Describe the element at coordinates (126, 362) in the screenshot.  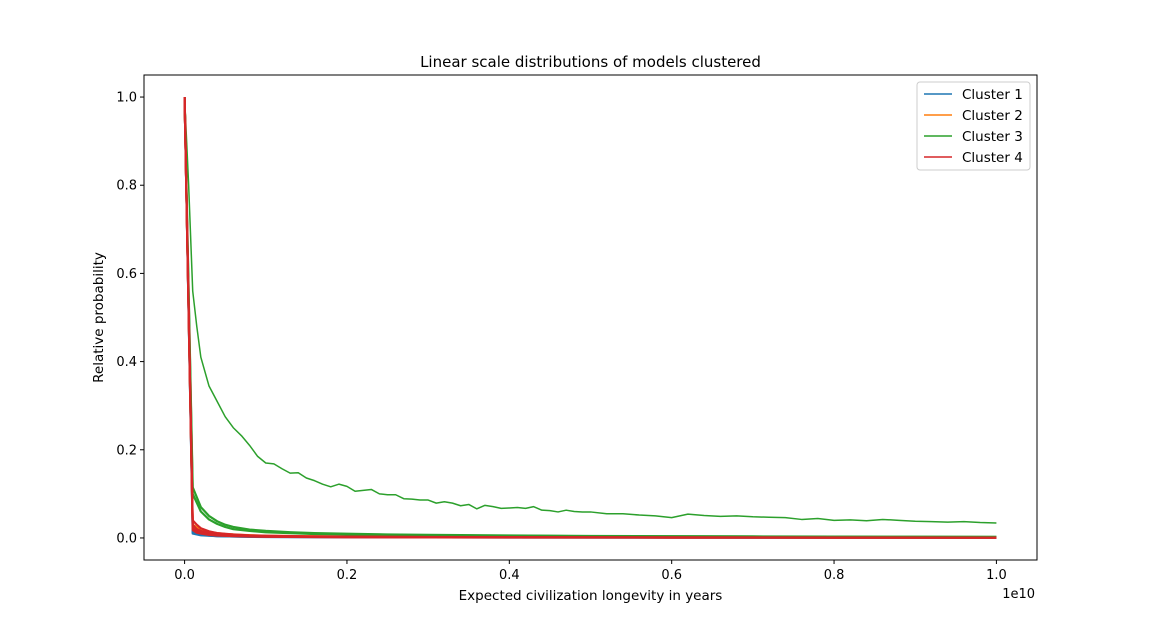
I see `y-tick-label: 0.4` at that location.